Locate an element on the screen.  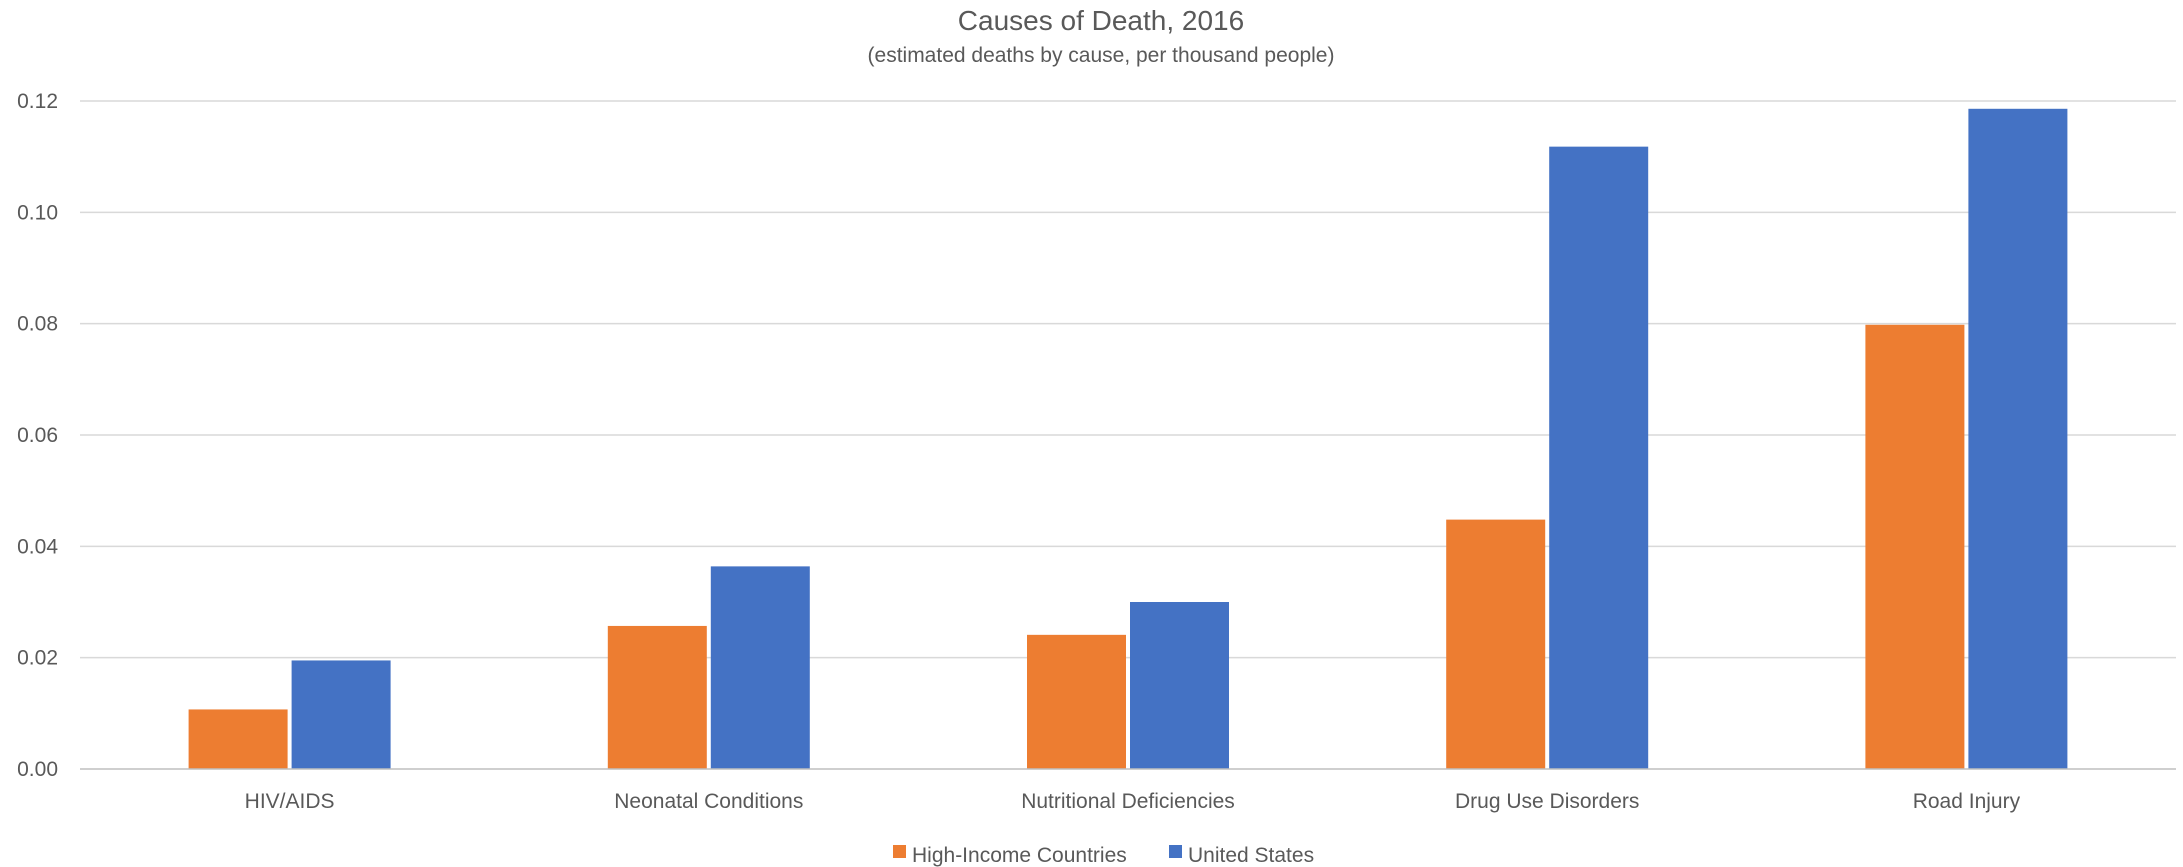
legend-label: High-Income Countries is located at coordinates (1019, 855).